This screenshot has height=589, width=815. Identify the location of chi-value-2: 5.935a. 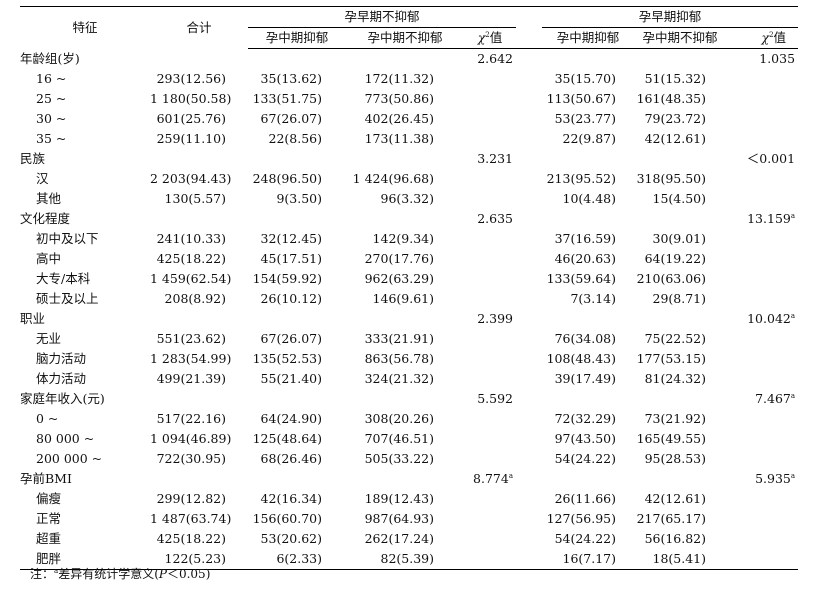
(775, 478).